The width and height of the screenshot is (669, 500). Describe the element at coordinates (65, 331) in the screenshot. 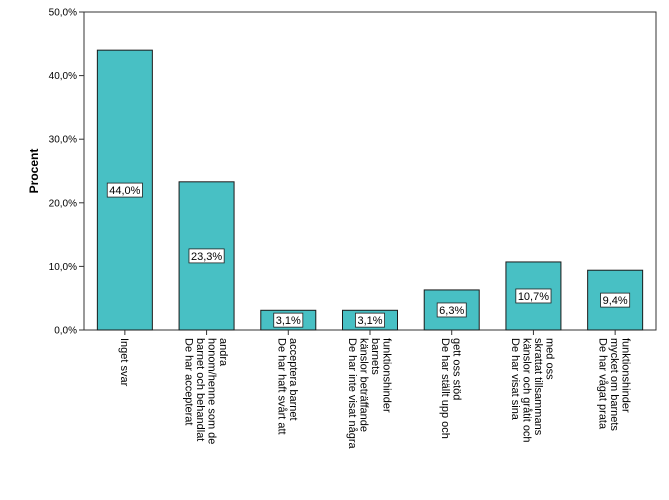

I see `y-tick-label: 0,0%` at that location.